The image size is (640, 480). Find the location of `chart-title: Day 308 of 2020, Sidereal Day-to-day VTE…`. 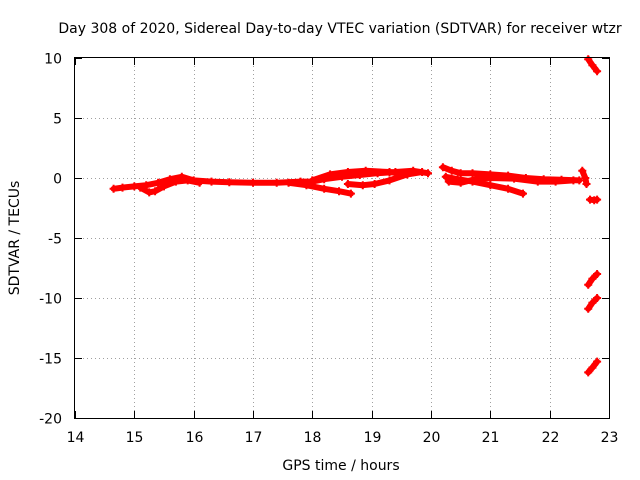

chart-title: Day 308 of 2020, Sidereal Day-to-day VTE… is located at coordinates (340, 29).